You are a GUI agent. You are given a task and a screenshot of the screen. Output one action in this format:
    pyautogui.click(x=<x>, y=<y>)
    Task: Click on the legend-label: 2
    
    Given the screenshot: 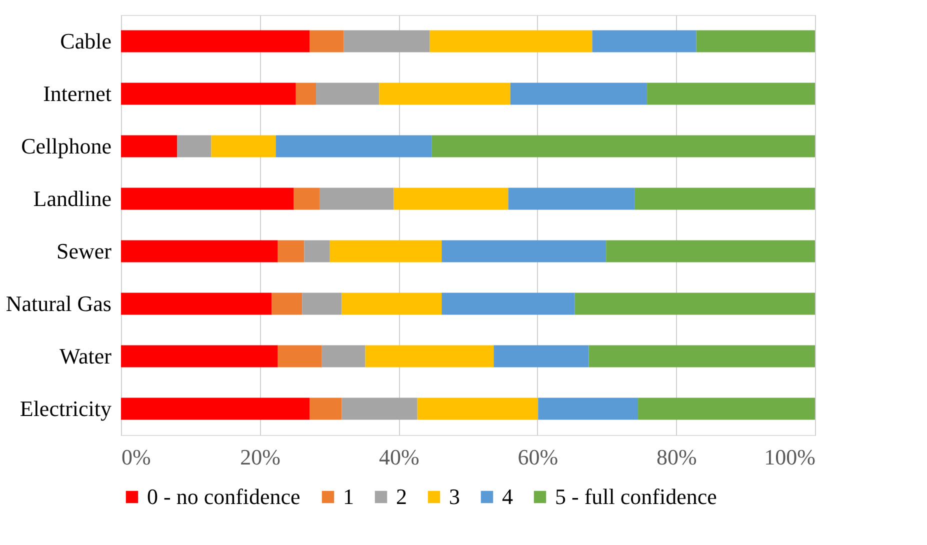 What is the action you would take?
    pyautogui.click(x=401, y=496)
    